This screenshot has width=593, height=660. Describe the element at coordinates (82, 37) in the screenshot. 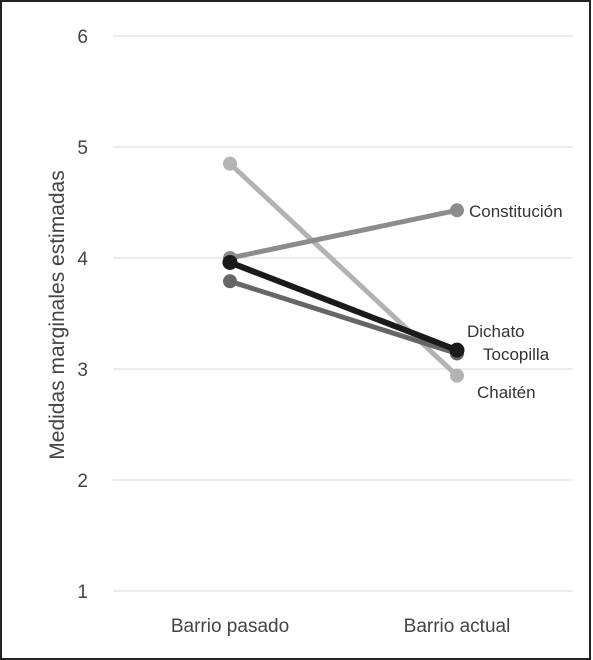

I see `y-tick-label: 6` at that location.